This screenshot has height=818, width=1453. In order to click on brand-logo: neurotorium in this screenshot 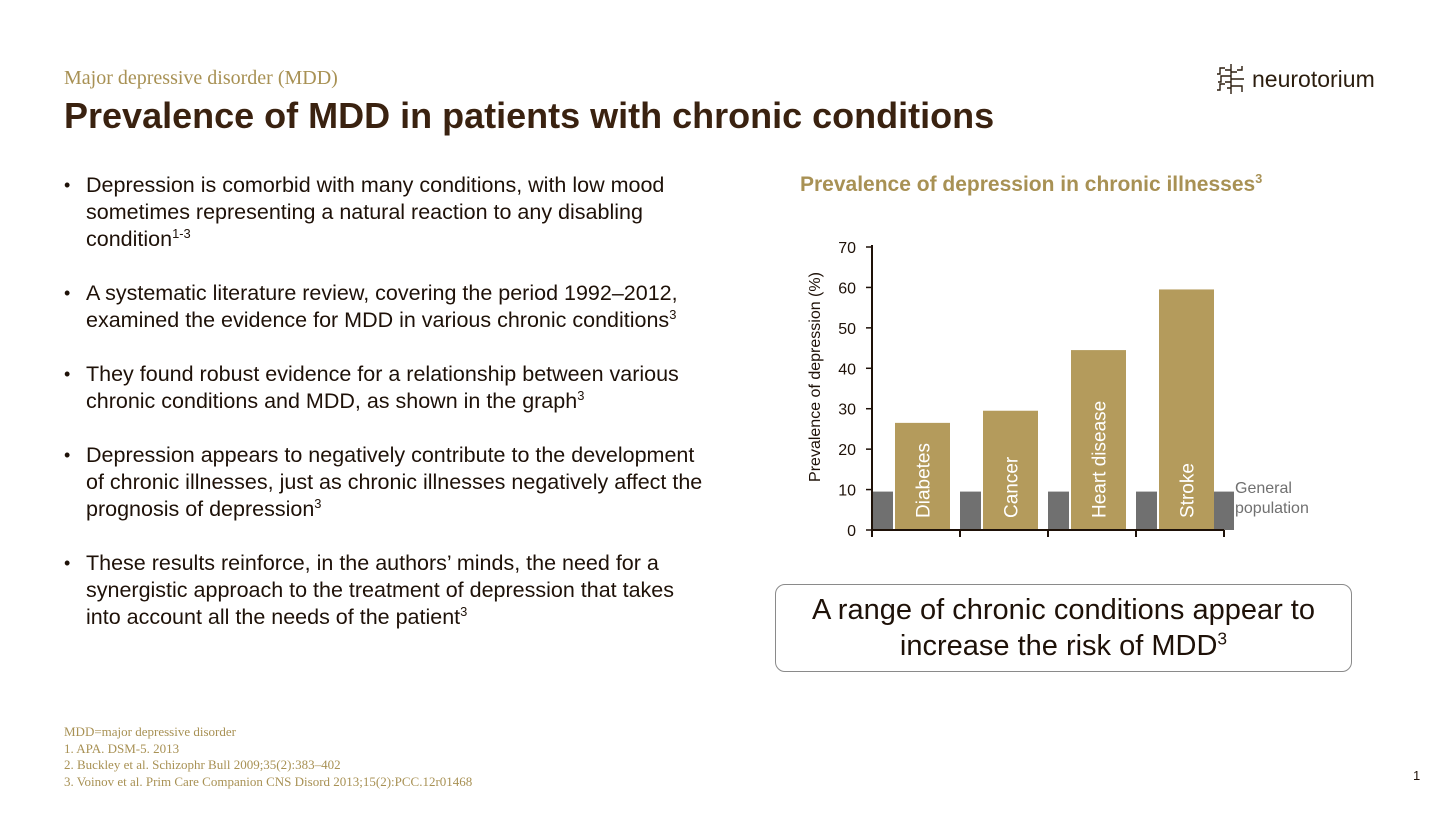, I will do `click(1295, 79)`.